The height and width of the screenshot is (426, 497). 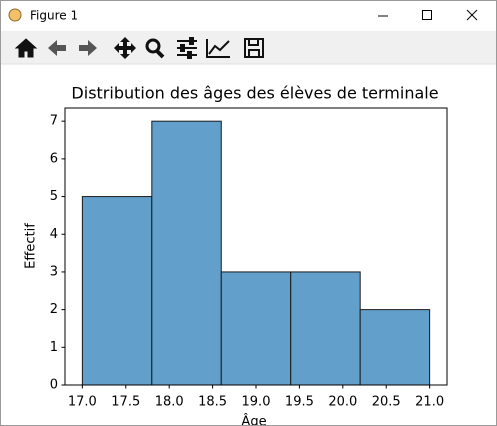 What do you see at coordinates (125, 48) in the screenshot?
I see `pan-button` at bounding box center [125, 48].